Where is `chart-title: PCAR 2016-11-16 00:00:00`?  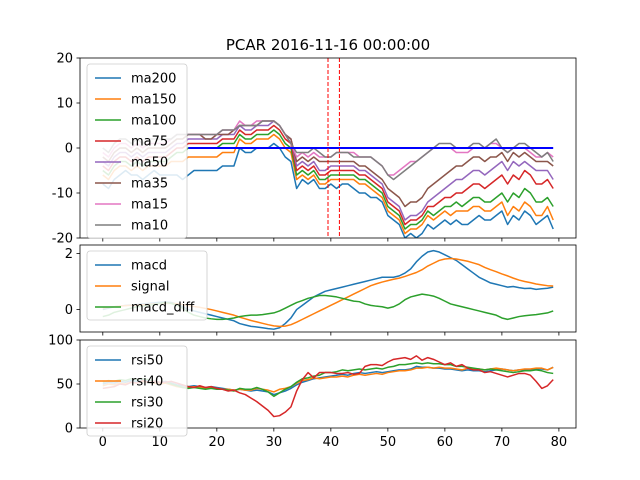 chart-title: PCAR 2016-11-16 00:00:00 is located at coordinates (328, 45).